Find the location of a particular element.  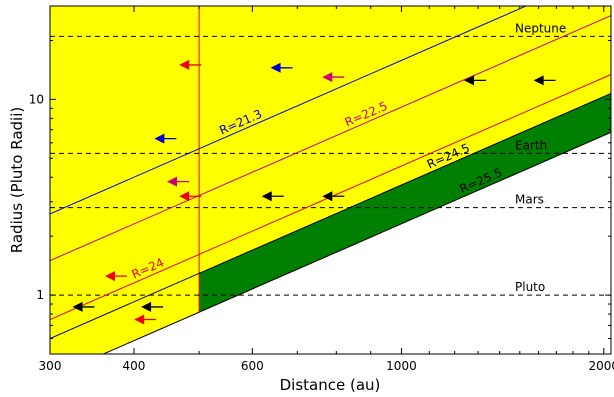

reference-label-mars: Mars is located at coordinates (529, 200).